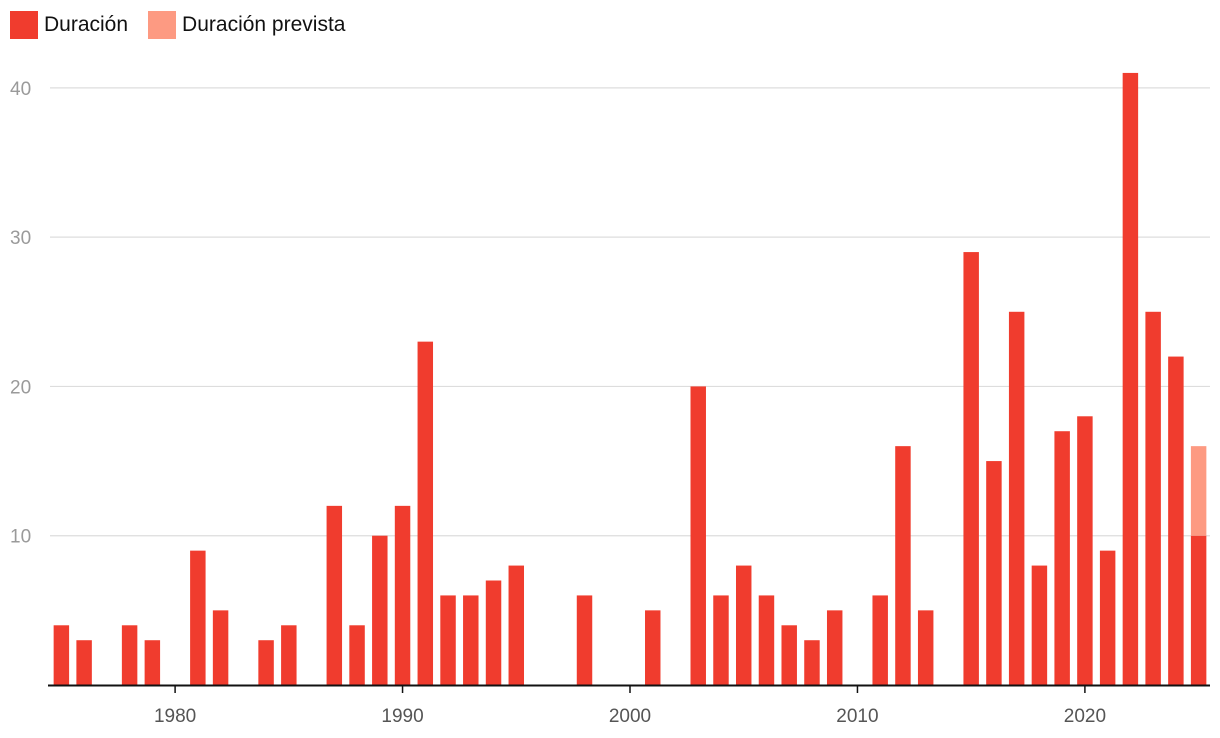 The image size is (1220, 738). What do you see at coordinates (493, 632) in the screenshot?
I see `bar-duracion-1994` at bounding box center [493, 632].